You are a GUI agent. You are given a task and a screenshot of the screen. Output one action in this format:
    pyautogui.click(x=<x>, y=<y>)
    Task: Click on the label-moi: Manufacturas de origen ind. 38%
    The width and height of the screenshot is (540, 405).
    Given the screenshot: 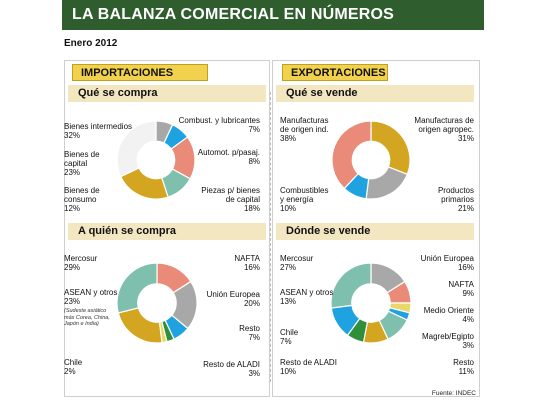 What is the action you would take?
    pyautogui.click(x=304, y=129)
    